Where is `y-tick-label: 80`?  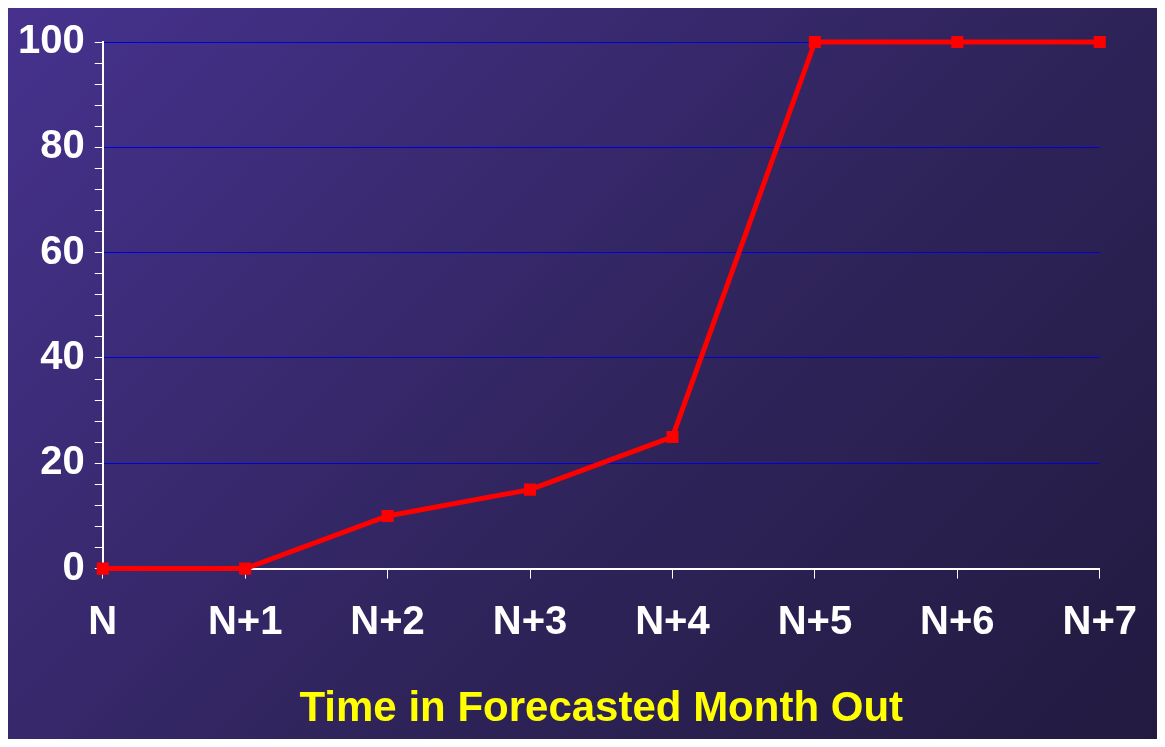
y-tick-label: 80 is located at coordinates (62, 144).